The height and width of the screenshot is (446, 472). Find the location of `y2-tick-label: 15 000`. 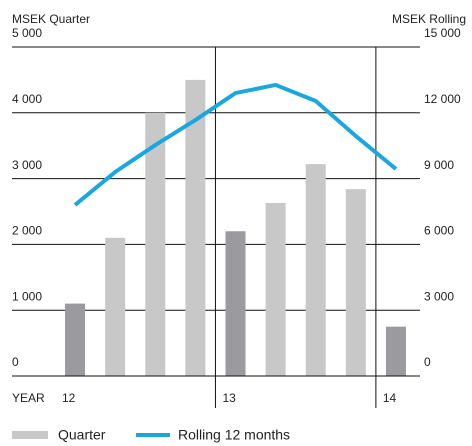

y2-tick-label: 15 000 is located at coordinates (442, 33).